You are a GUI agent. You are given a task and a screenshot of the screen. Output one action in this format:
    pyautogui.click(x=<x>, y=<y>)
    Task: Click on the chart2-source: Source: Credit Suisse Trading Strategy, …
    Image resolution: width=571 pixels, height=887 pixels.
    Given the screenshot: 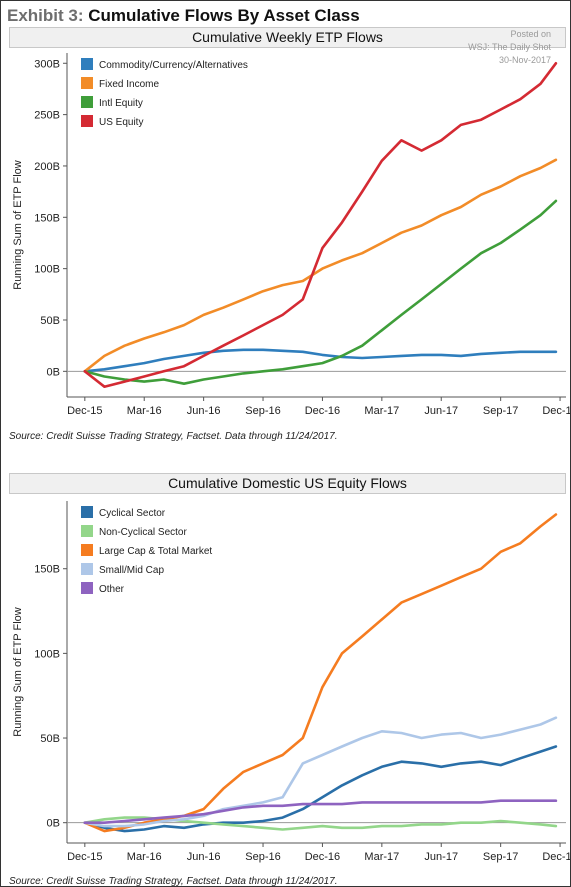 What is the action you would take?
    pyautogui.click(x=173, y=881)
    